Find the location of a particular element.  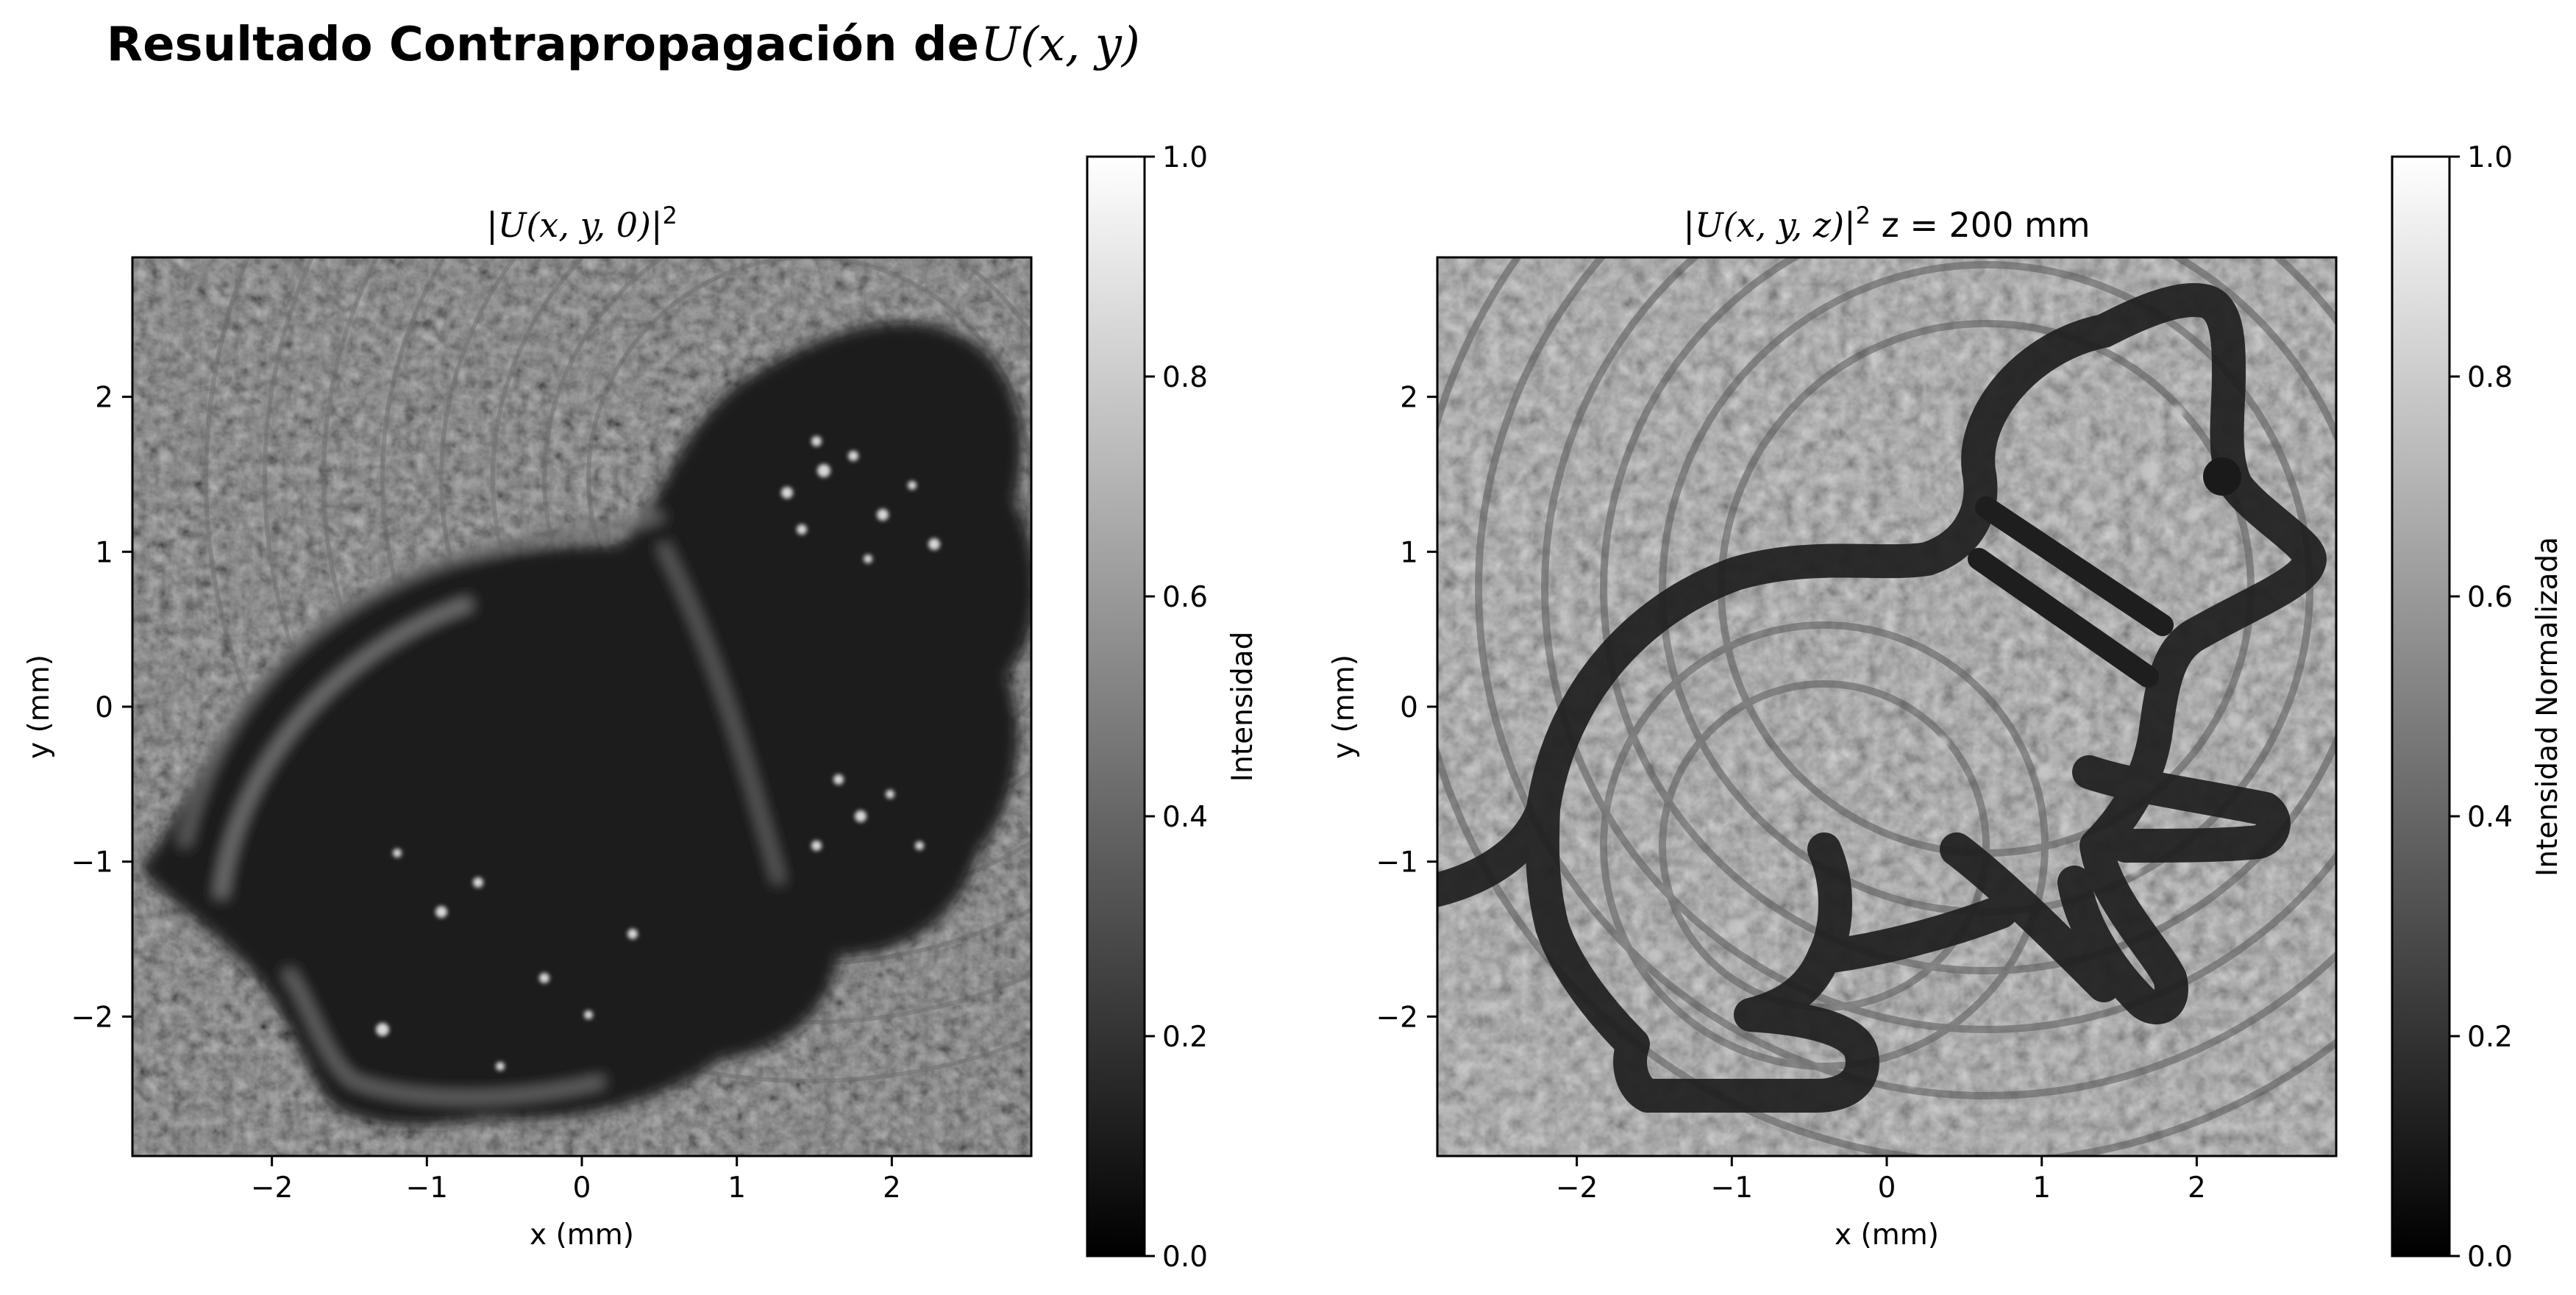

cat-eye is located at coordinates (2222, 477).